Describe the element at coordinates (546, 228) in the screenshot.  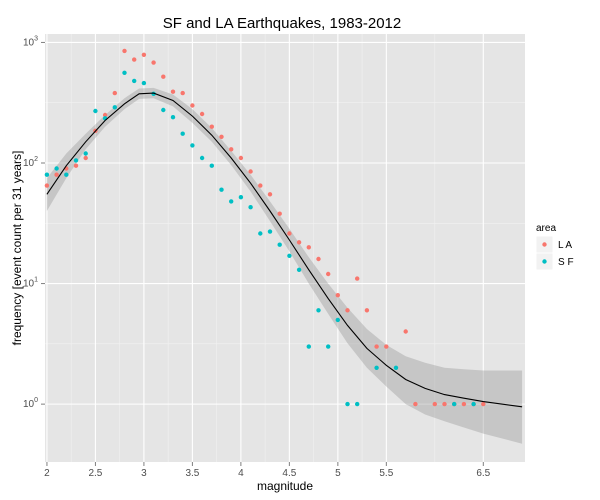
I see `legend-title: area` at that location.